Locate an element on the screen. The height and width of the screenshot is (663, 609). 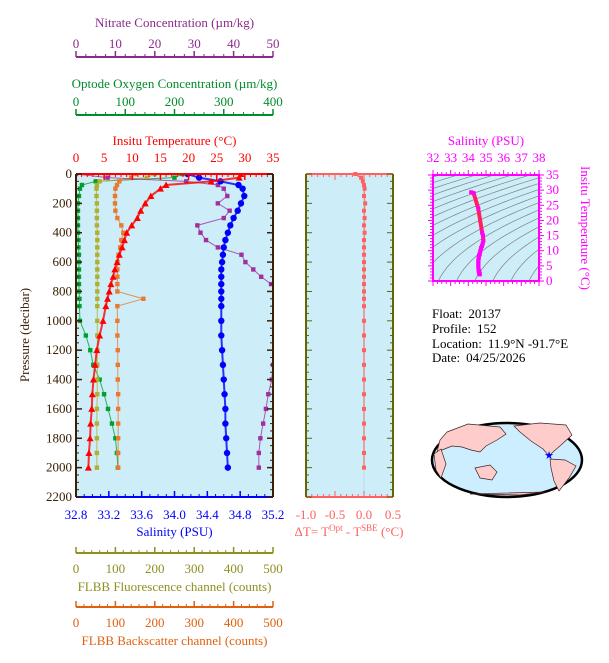
salinity-tick-label: 32.8 is located at coordinates (76, 514).